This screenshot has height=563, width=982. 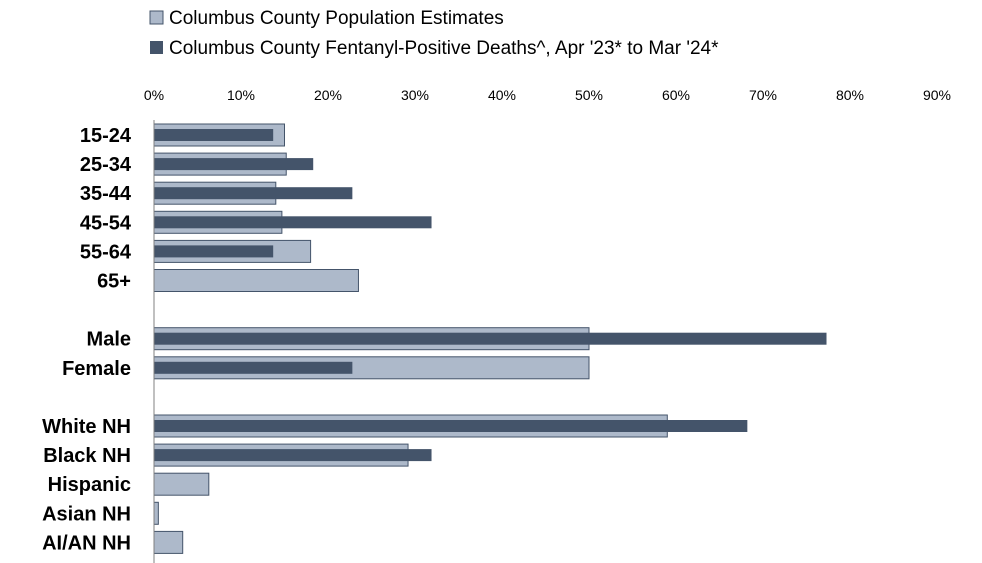 What do you see at coordinates (87, 456) in the screenshot?
I see `category-label: Black NH` at bounding box center [87, 456].